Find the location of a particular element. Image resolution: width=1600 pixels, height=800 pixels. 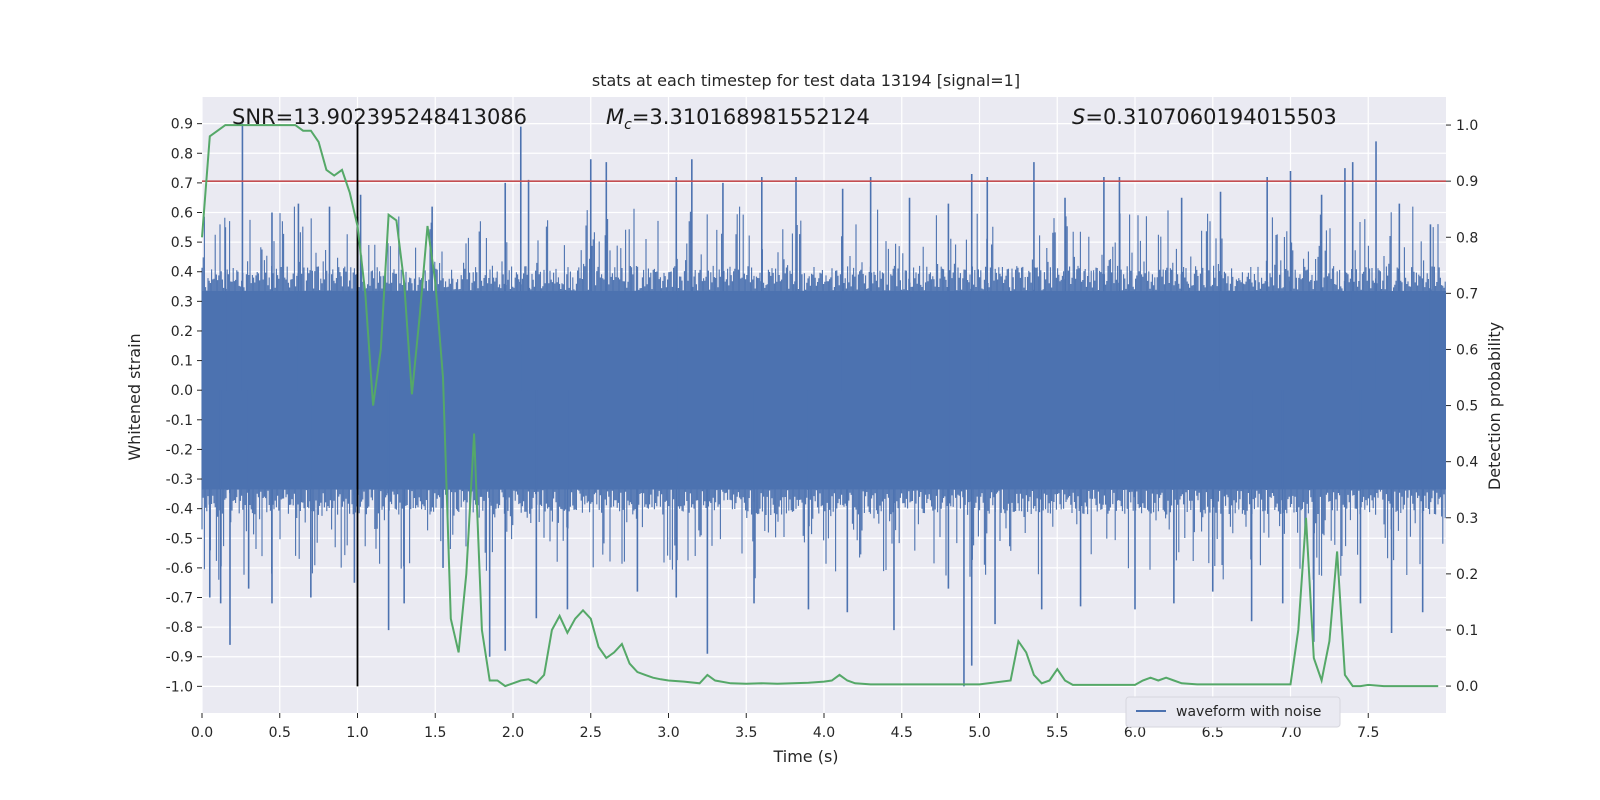

legend: waveform with noise is located at coordinates (1233, 712).